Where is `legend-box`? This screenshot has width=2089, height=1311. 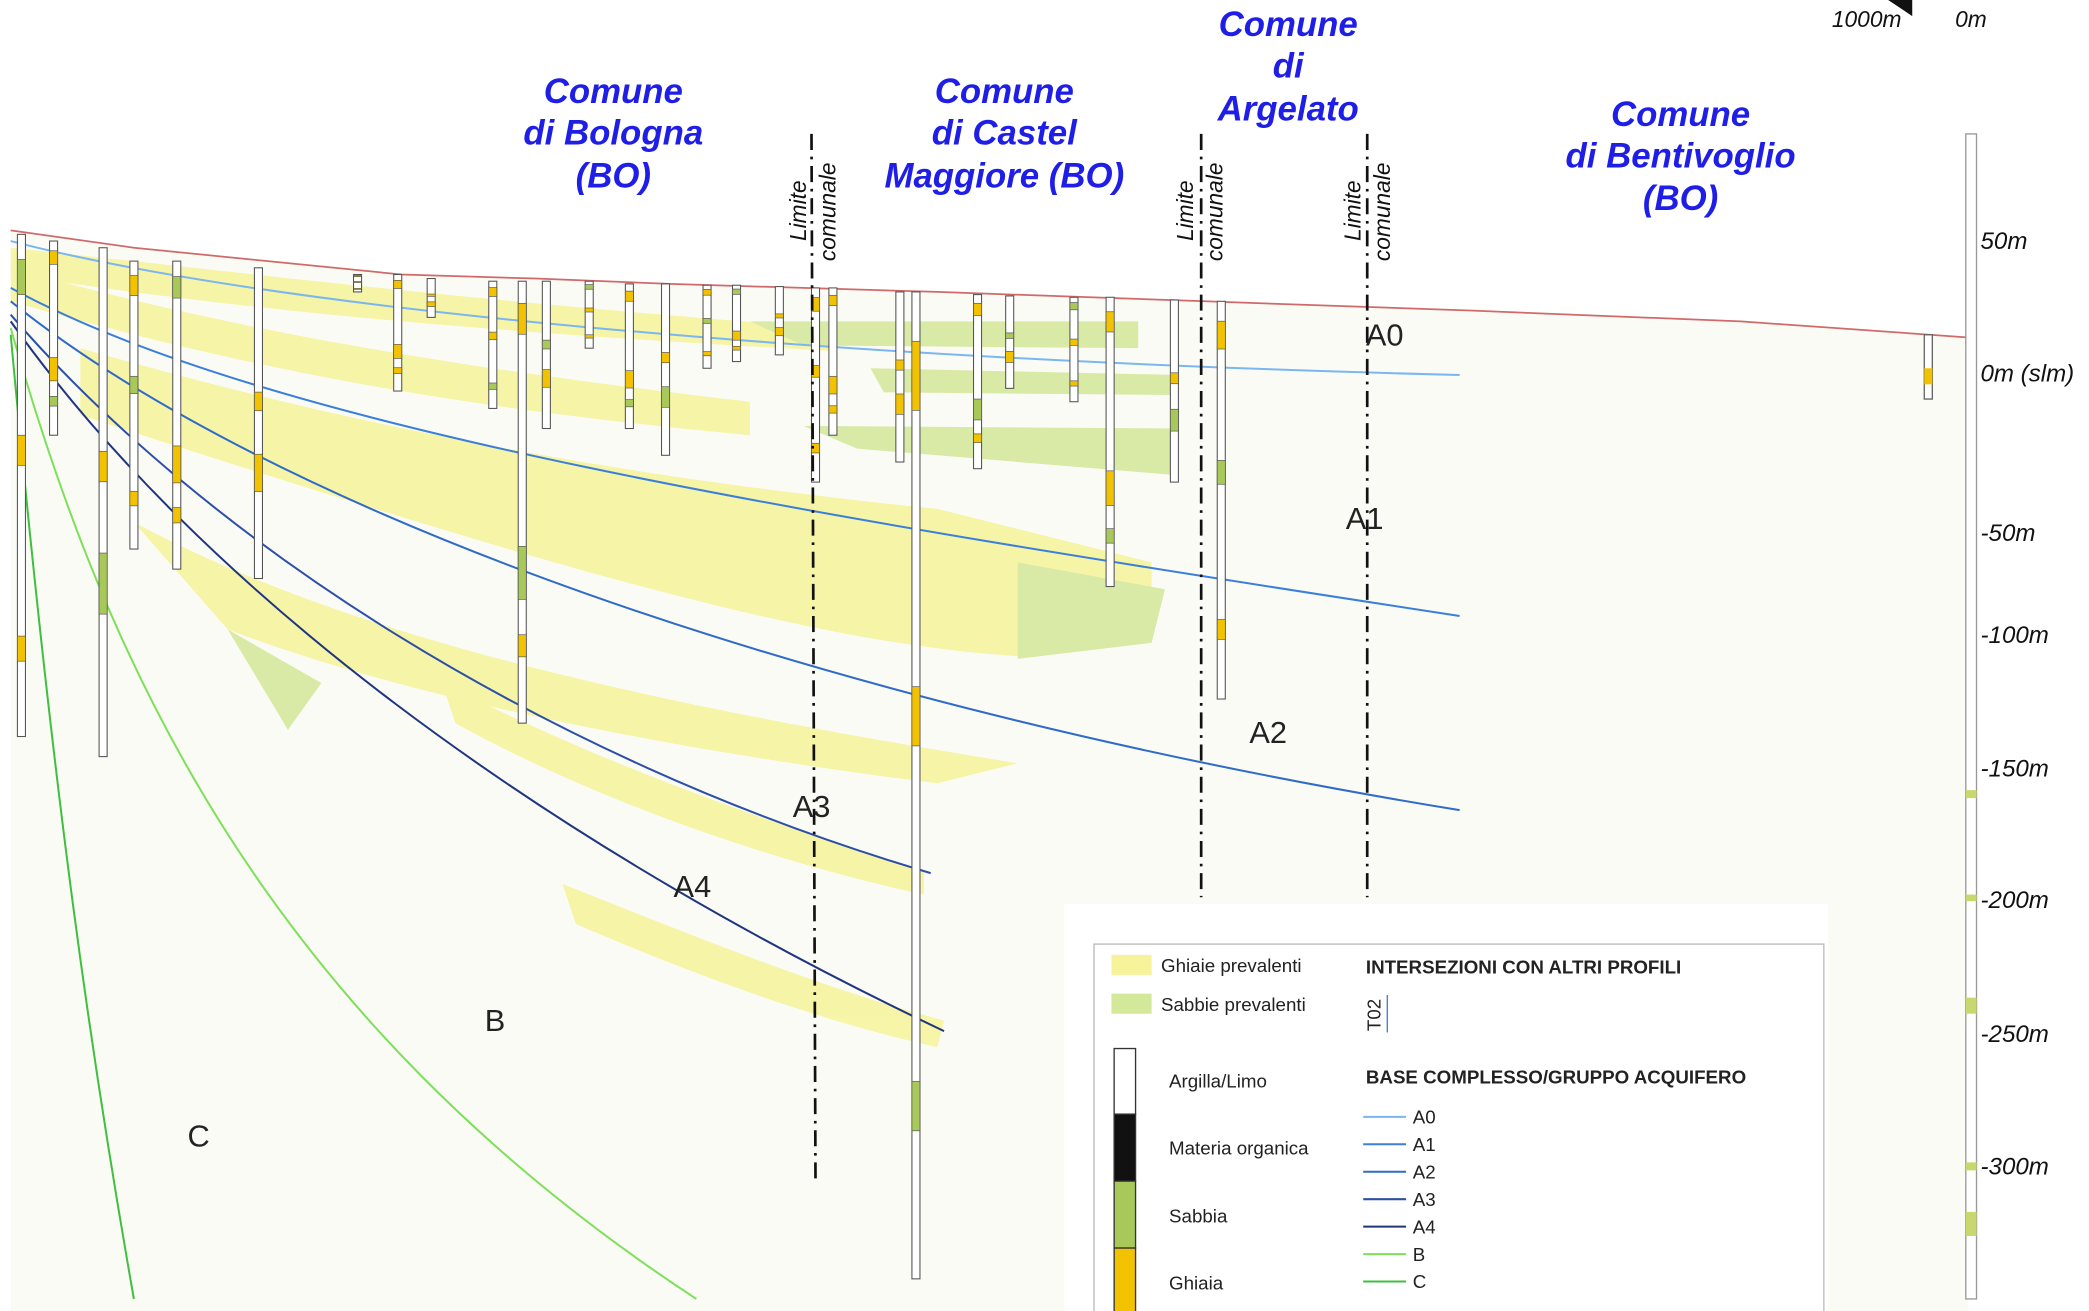
legend-box is located at coordinates (1459, 1127).